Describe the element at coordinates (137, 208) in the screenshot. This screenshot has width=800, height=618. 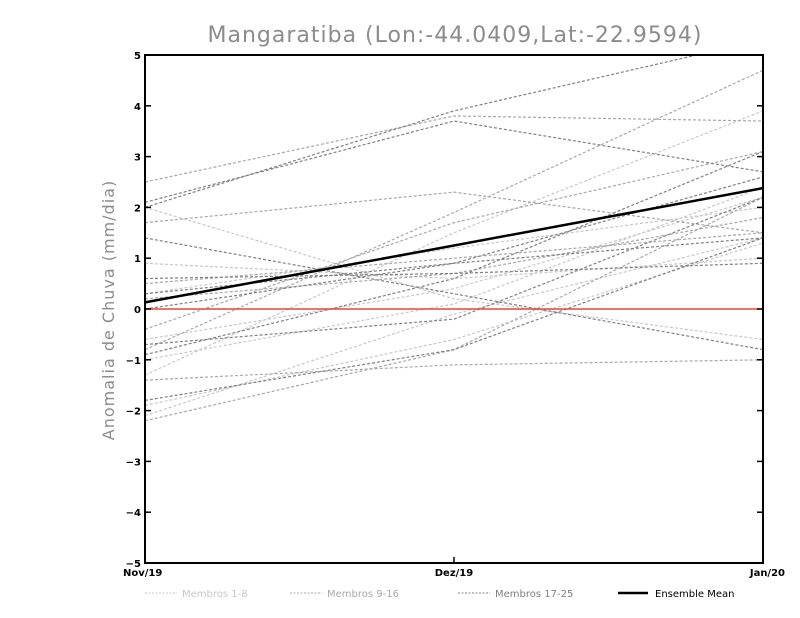
I see `y-tick-label: 2` at that location.